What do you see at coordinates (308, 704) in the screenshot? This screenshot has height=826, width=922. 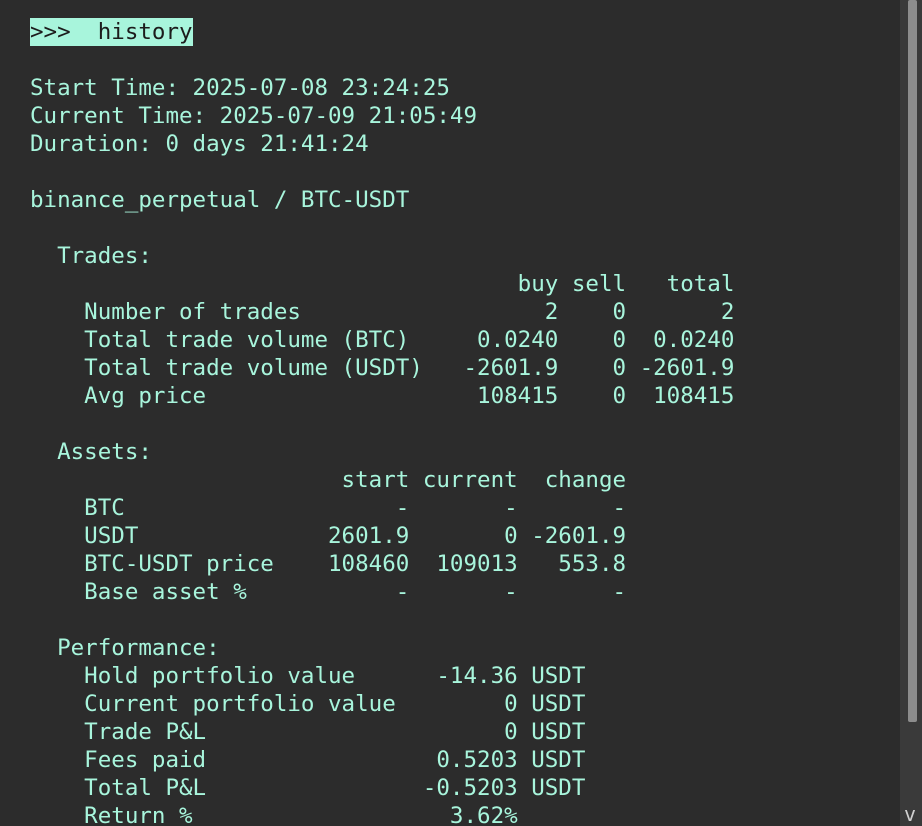 I see `performance-row-current: Current portfolio value 0 USDT` at bounding box center [308, 704].